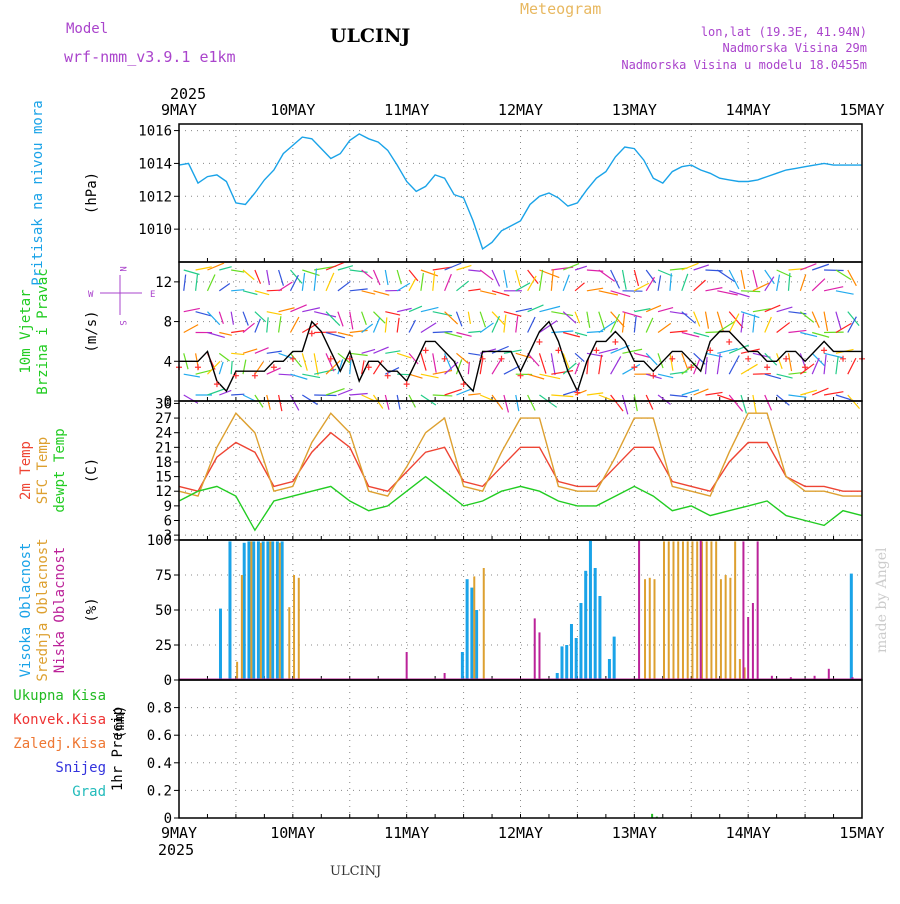 The height and width of the screenshot is (904, 900). What do you see at coordinates (60, 470) in the screenshot?
I see `panel-ylabel: dewpt Temp` at bounding box center [60, 470].